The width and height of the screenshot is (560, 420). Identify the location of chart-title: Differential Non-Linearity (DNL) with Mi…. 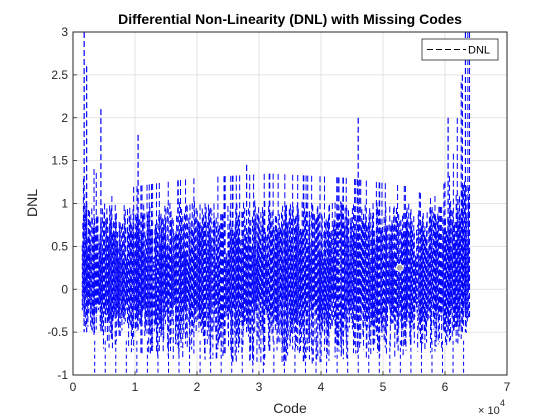
(290, 19).